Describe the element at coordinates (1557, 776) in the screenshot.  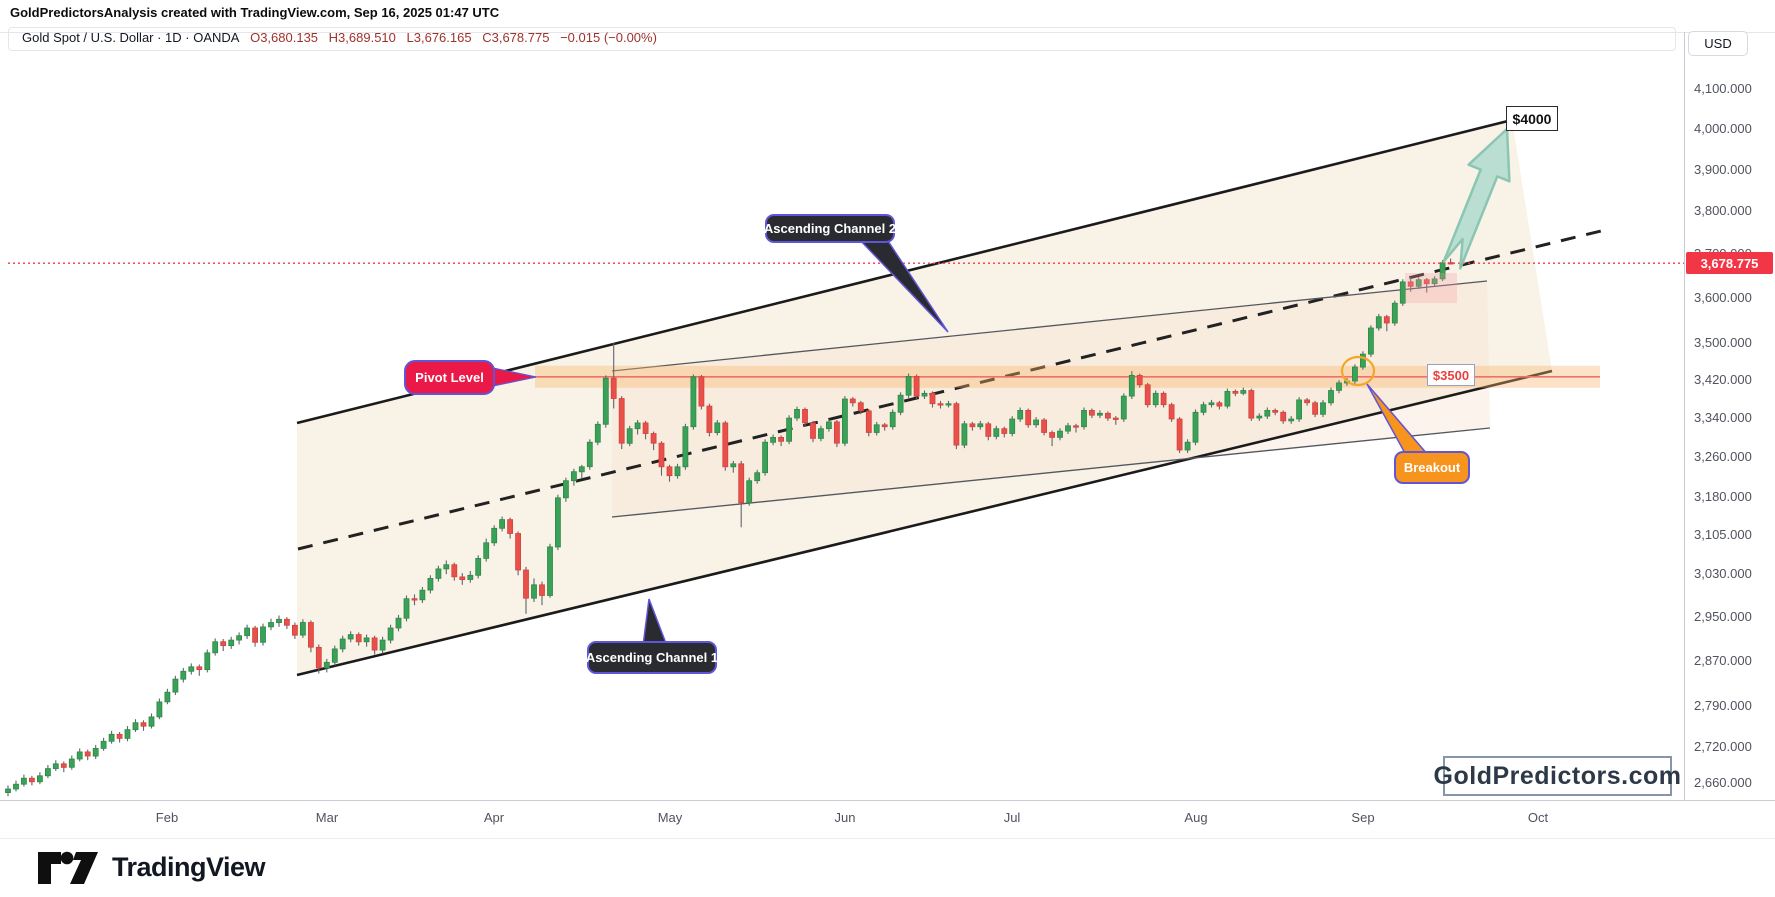
I see `goldpredictors-watermark: GoldPredictors.com` at that location.